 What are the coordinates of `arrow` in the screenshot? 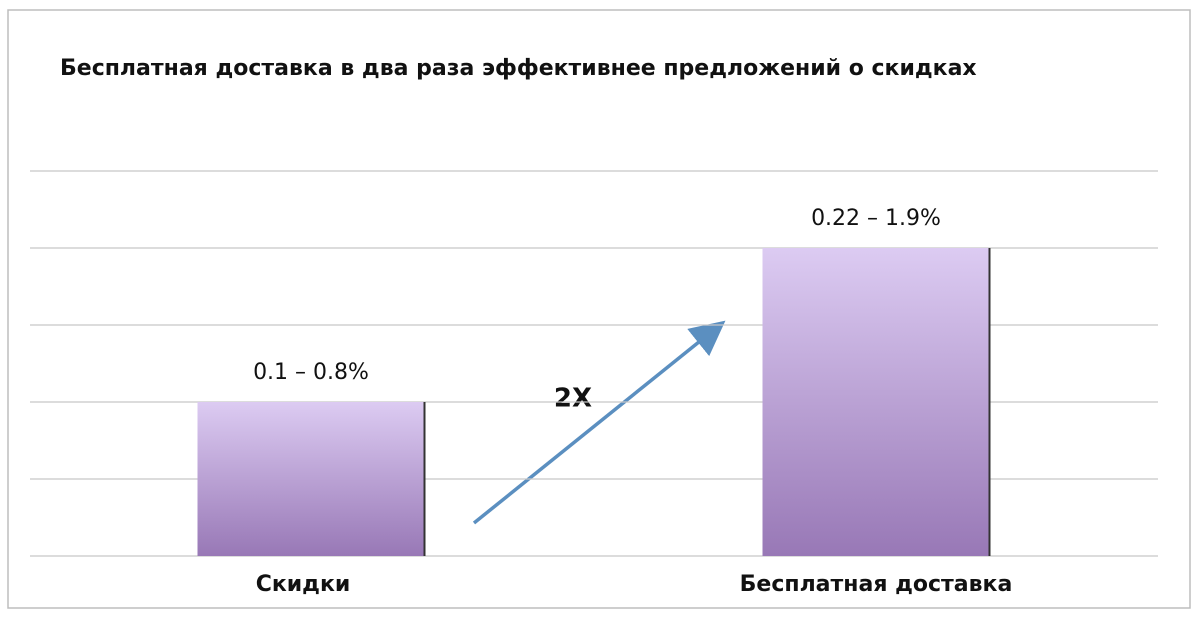 It's located at (599, 422).